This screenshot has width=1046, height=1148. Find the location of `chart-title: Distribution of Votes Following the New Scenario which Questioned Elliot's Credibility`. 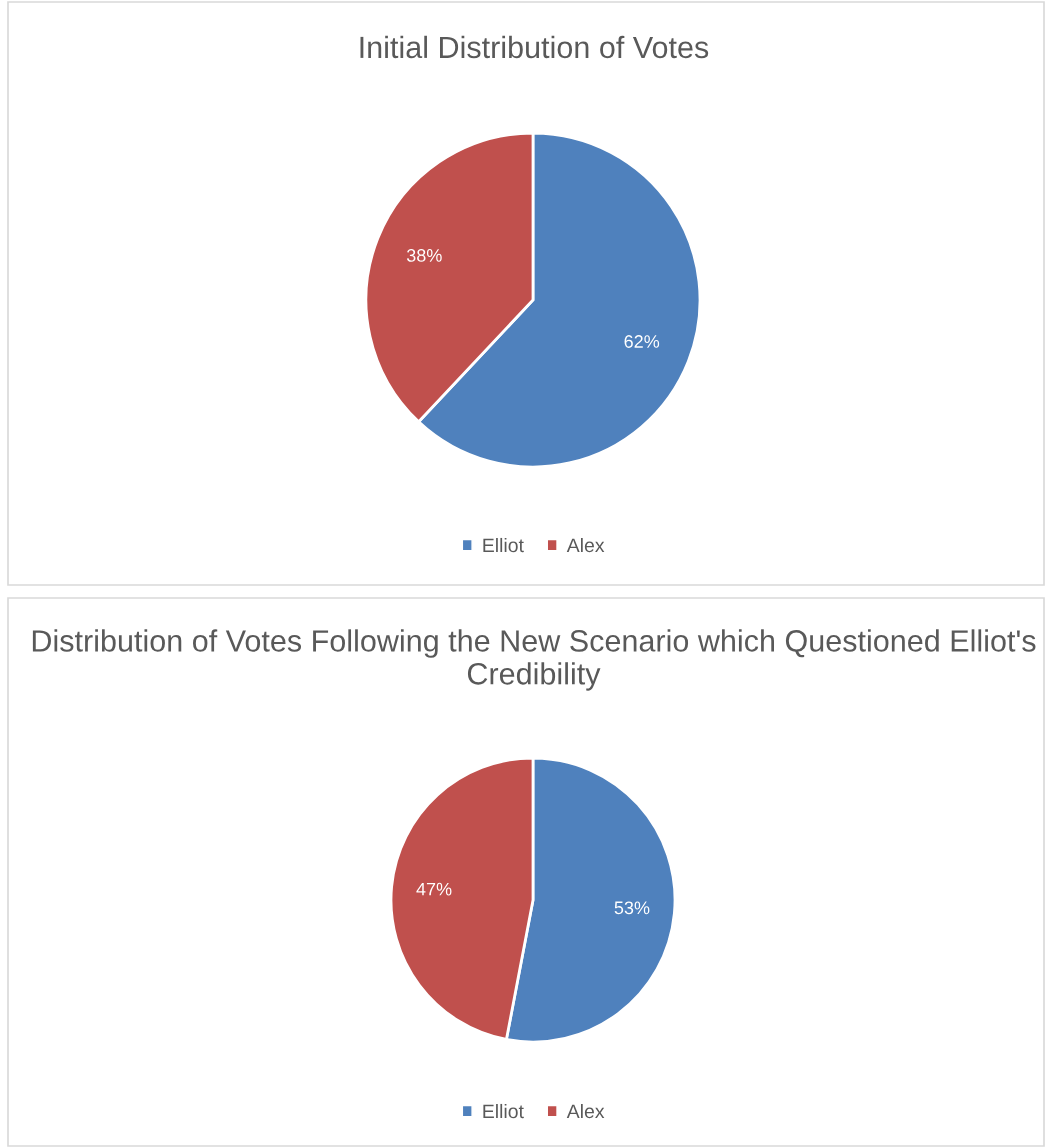

chart-title: Distribution of Votes Following the New Scenario which Questioned Elliot's Credibility is located at coordinates (534, 660).